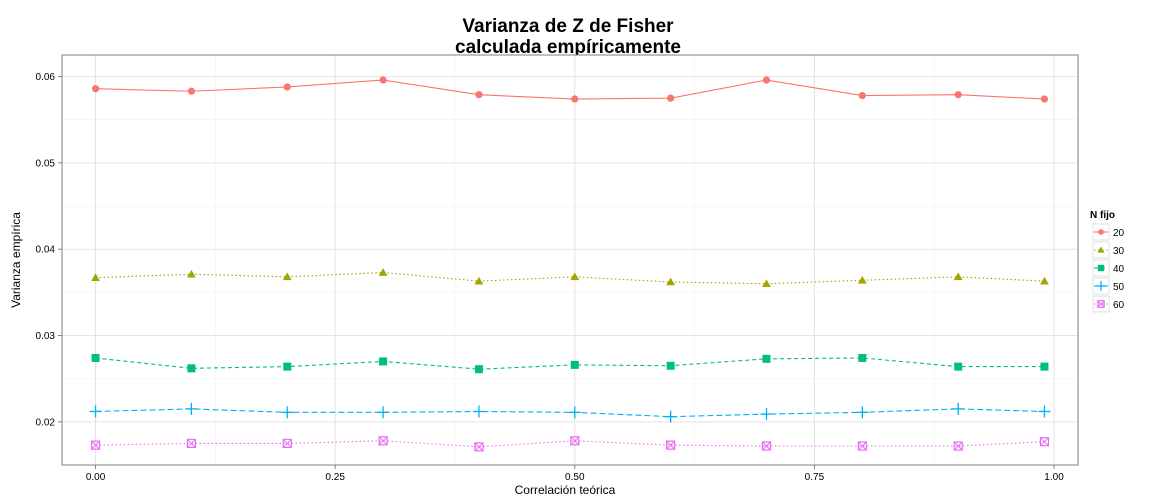 This screenshot has height=504, width=1152. What do you see at coordinates (16, 260) in the screenshot?
I see `y-axis-label: Varianza empírica` at bounding box center [16, 260].